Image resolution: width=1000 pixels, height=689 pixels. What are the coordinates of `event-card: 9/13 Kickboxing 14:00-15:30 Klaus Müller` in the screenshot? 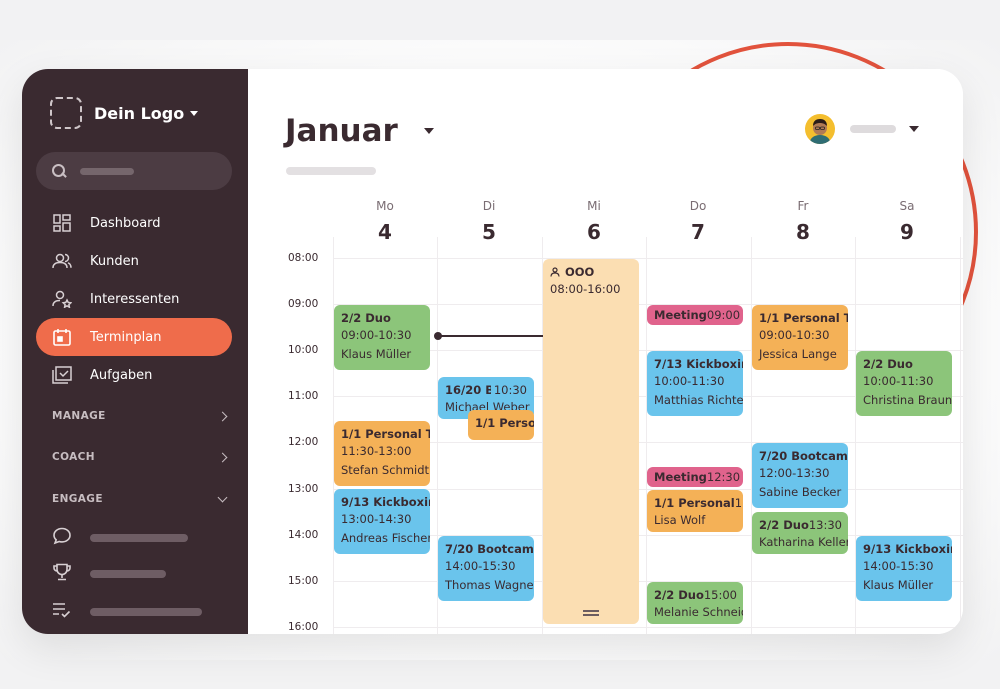 It's located at (904, 568).